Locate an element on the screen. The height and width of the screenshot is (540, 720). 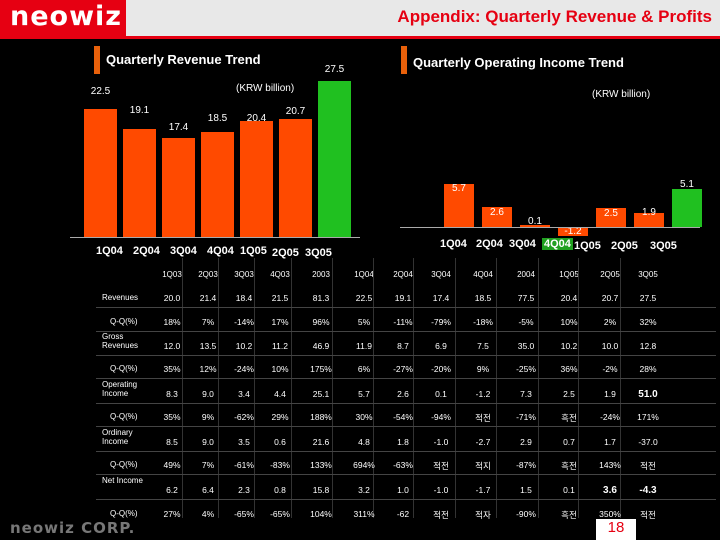
operating-unit-label: (KRW billion) is located at coordinates (621, 94).